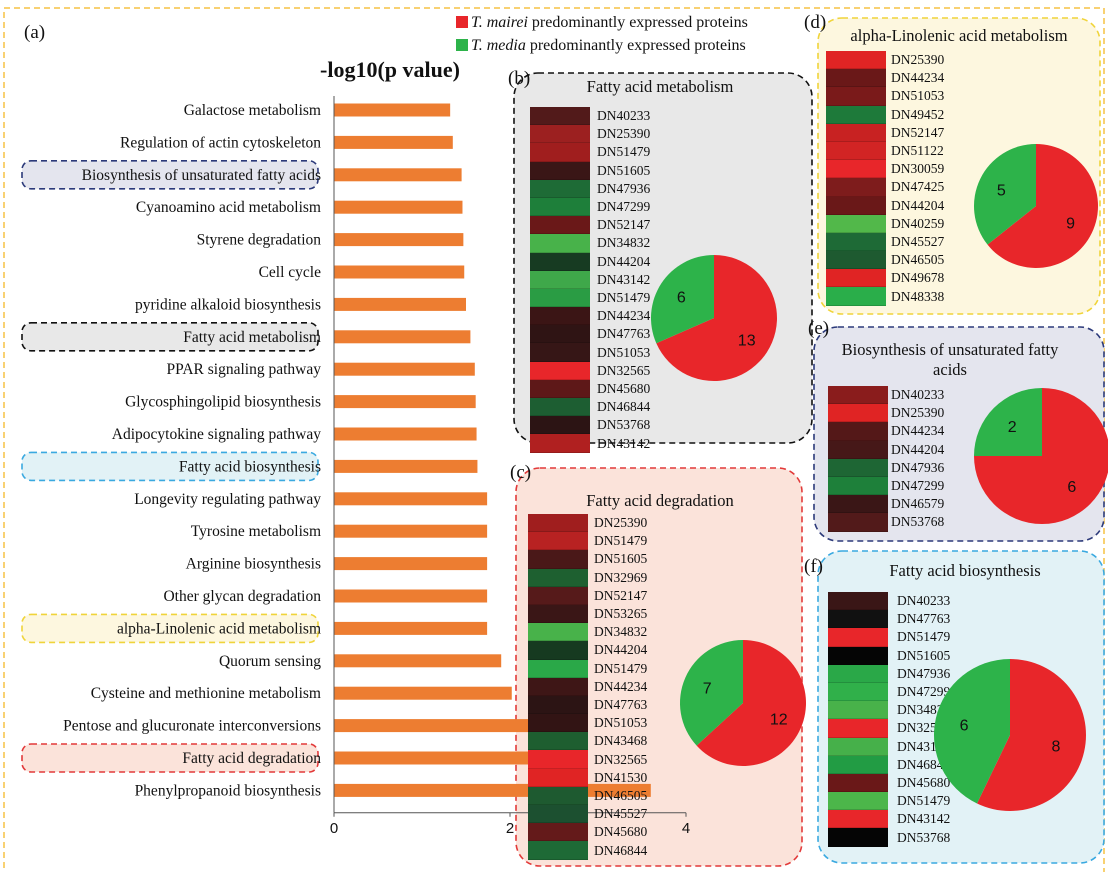 Image resolution: width=1108 pixels, height=872 pixels. What do you see at coordinates (621, 759) in the screenshot?
I see `protein-id-label: DN32565` at bounding box center [621, 759].